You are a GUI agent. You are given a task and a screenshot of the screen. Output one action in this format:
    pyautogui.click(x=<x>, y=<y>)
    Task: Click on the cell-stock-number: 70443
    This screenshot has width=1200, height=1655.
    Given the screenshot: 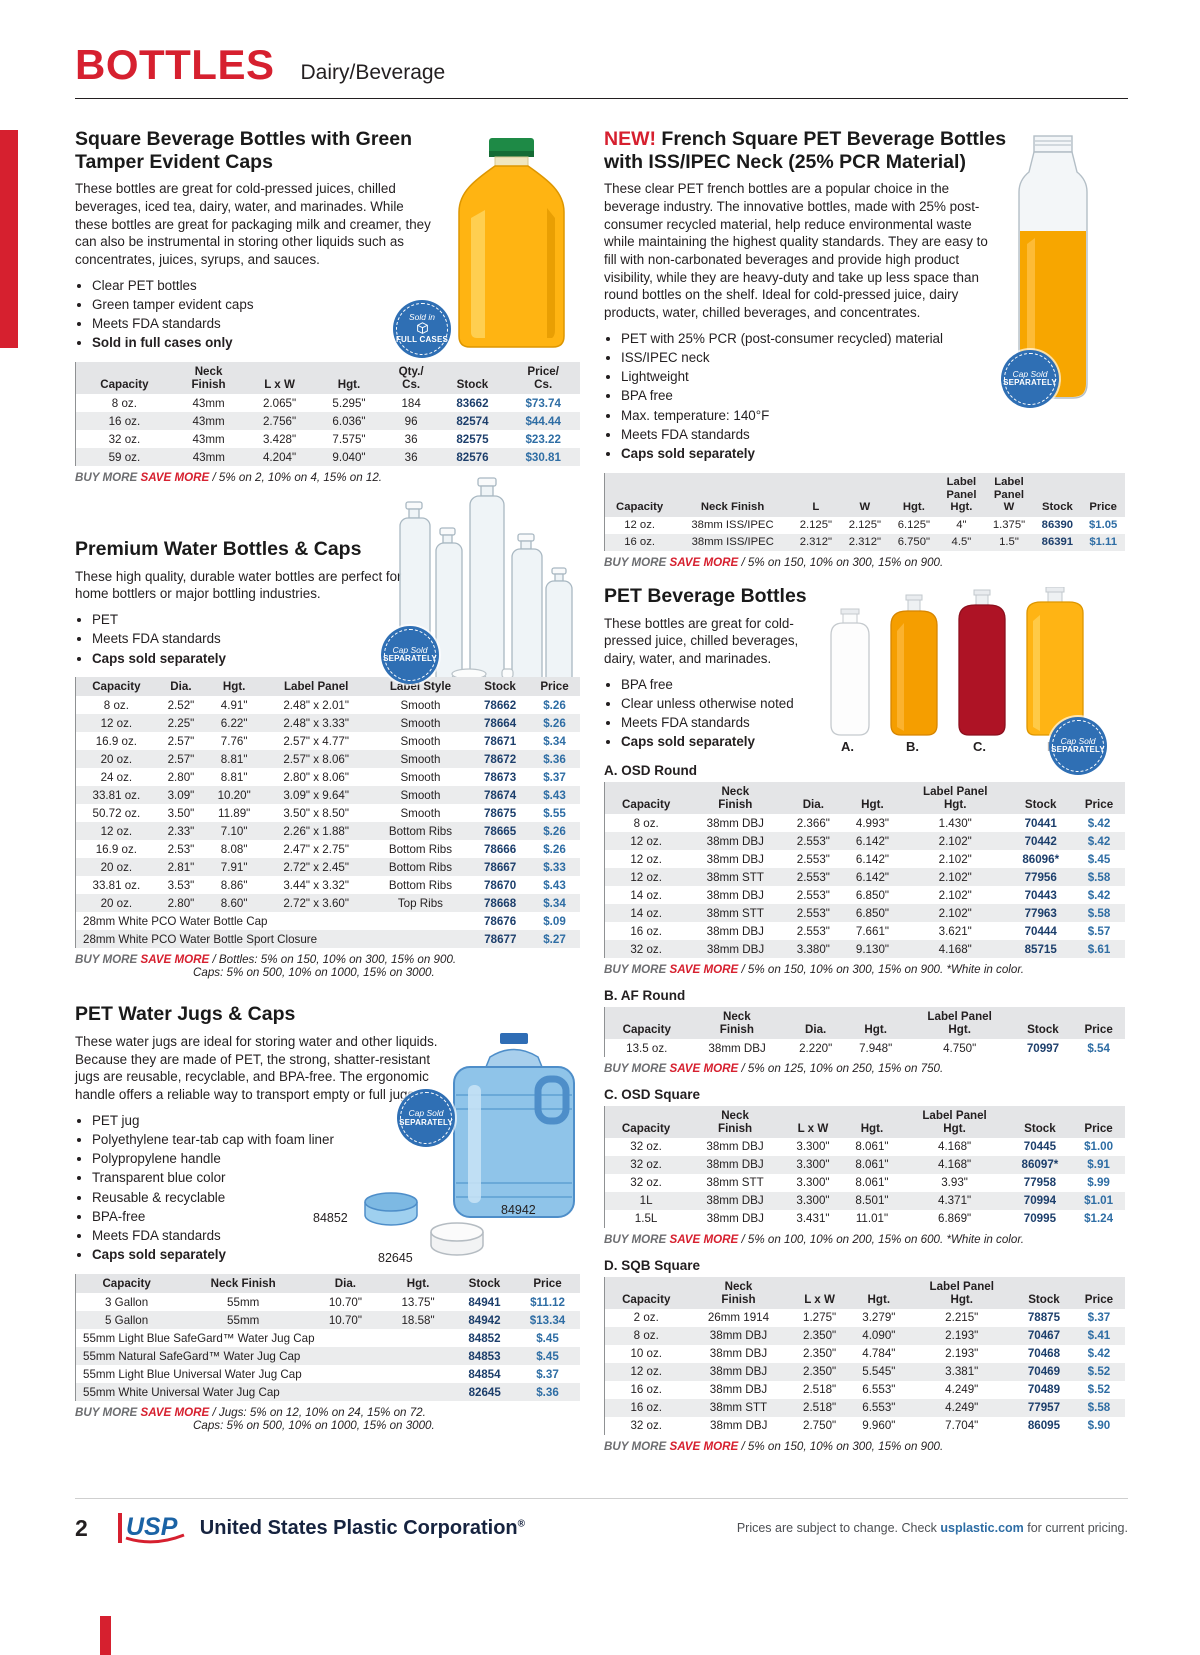 What is the action you would take?
    pyautogui.click(x=1041, y=895)
    